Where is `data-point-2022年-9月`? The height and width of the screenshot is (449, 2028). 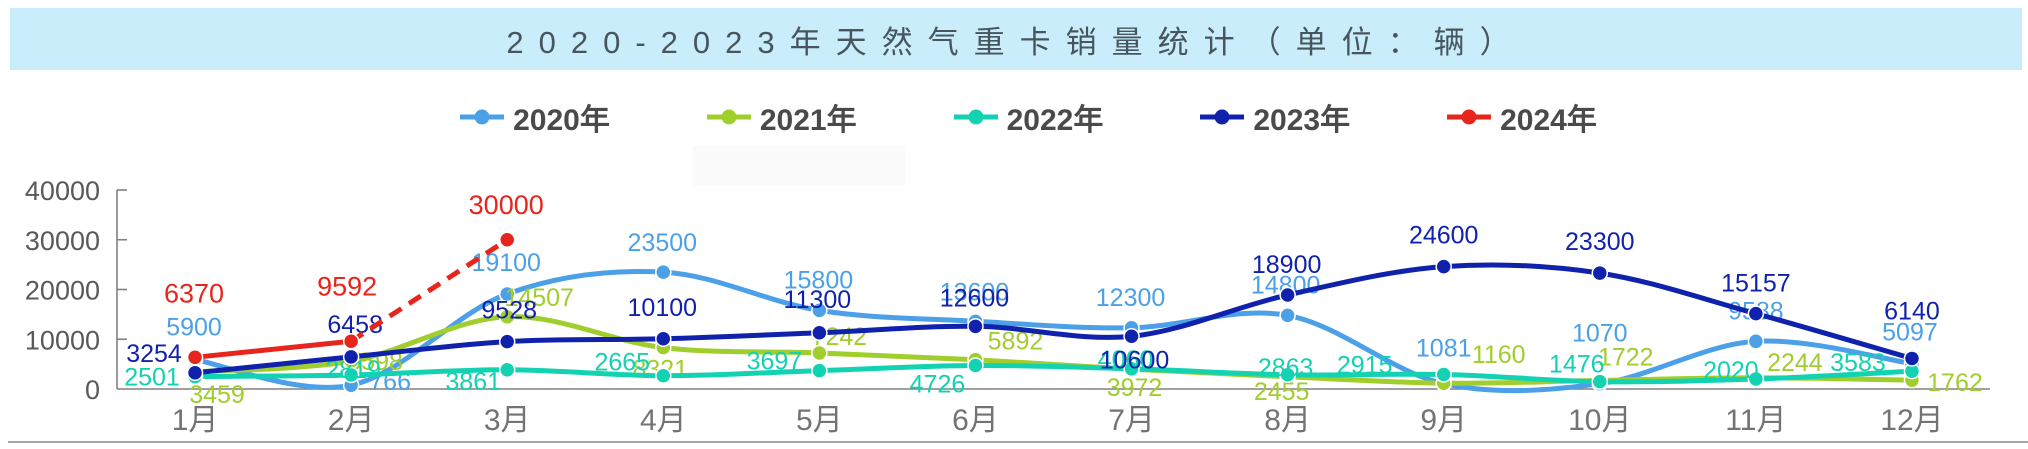
data-point-2022年-9月 is located at coordinates (1443, 374).